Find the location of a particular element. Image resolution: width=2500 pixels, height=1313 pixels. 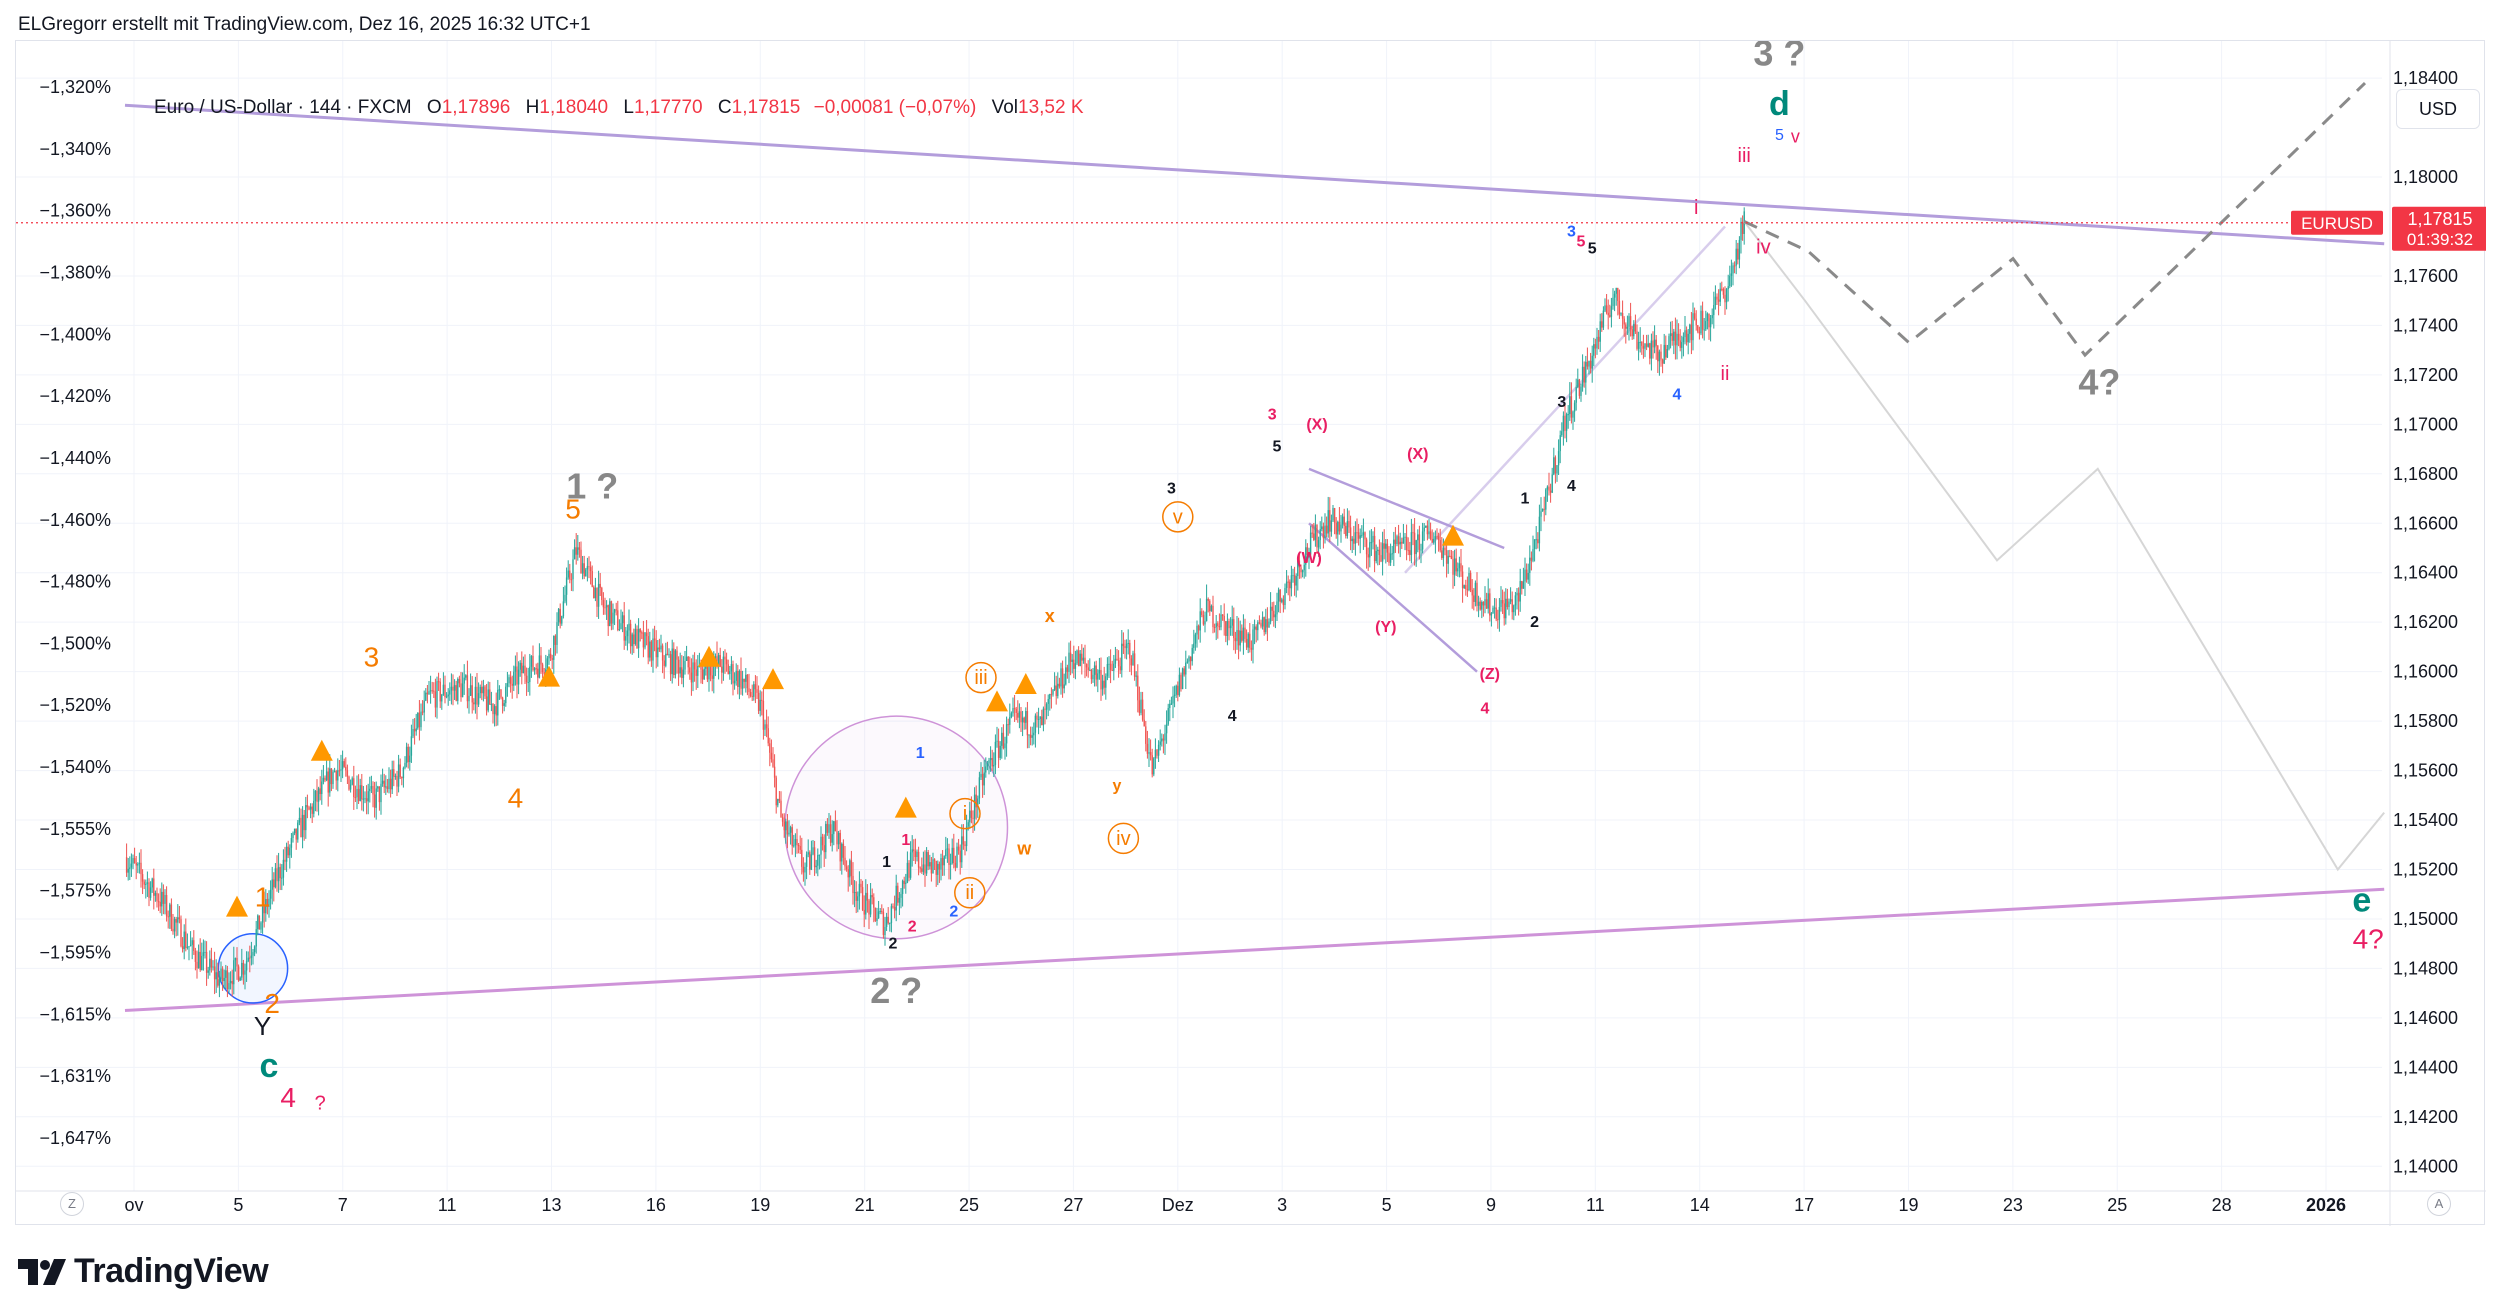

price-axis-tick: 1,14800 is located at coordinates (2425, 968).